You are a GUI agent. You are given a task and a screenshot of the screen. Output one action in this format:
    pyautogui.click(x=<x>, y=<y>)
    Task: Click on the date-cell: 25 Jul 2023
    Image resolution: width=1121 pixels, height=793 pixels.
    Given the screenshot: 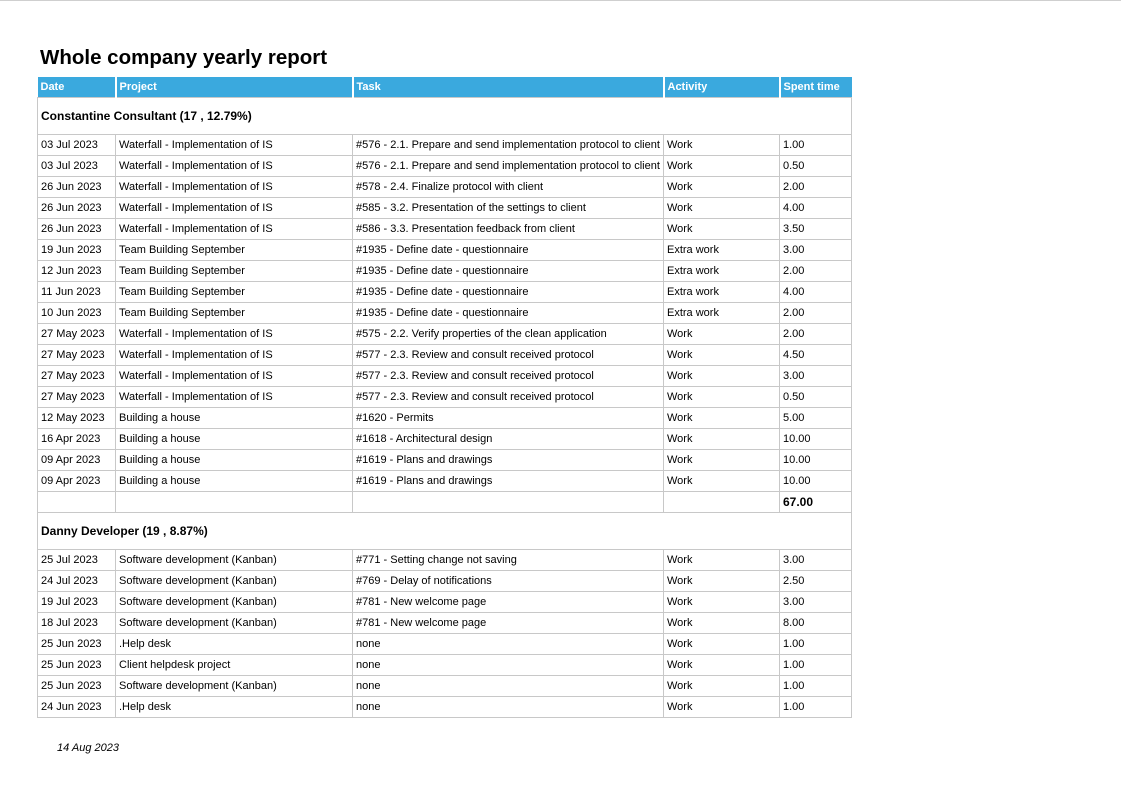 What is the action you would take?
    pyautogui.click(x=76, y=560)
    